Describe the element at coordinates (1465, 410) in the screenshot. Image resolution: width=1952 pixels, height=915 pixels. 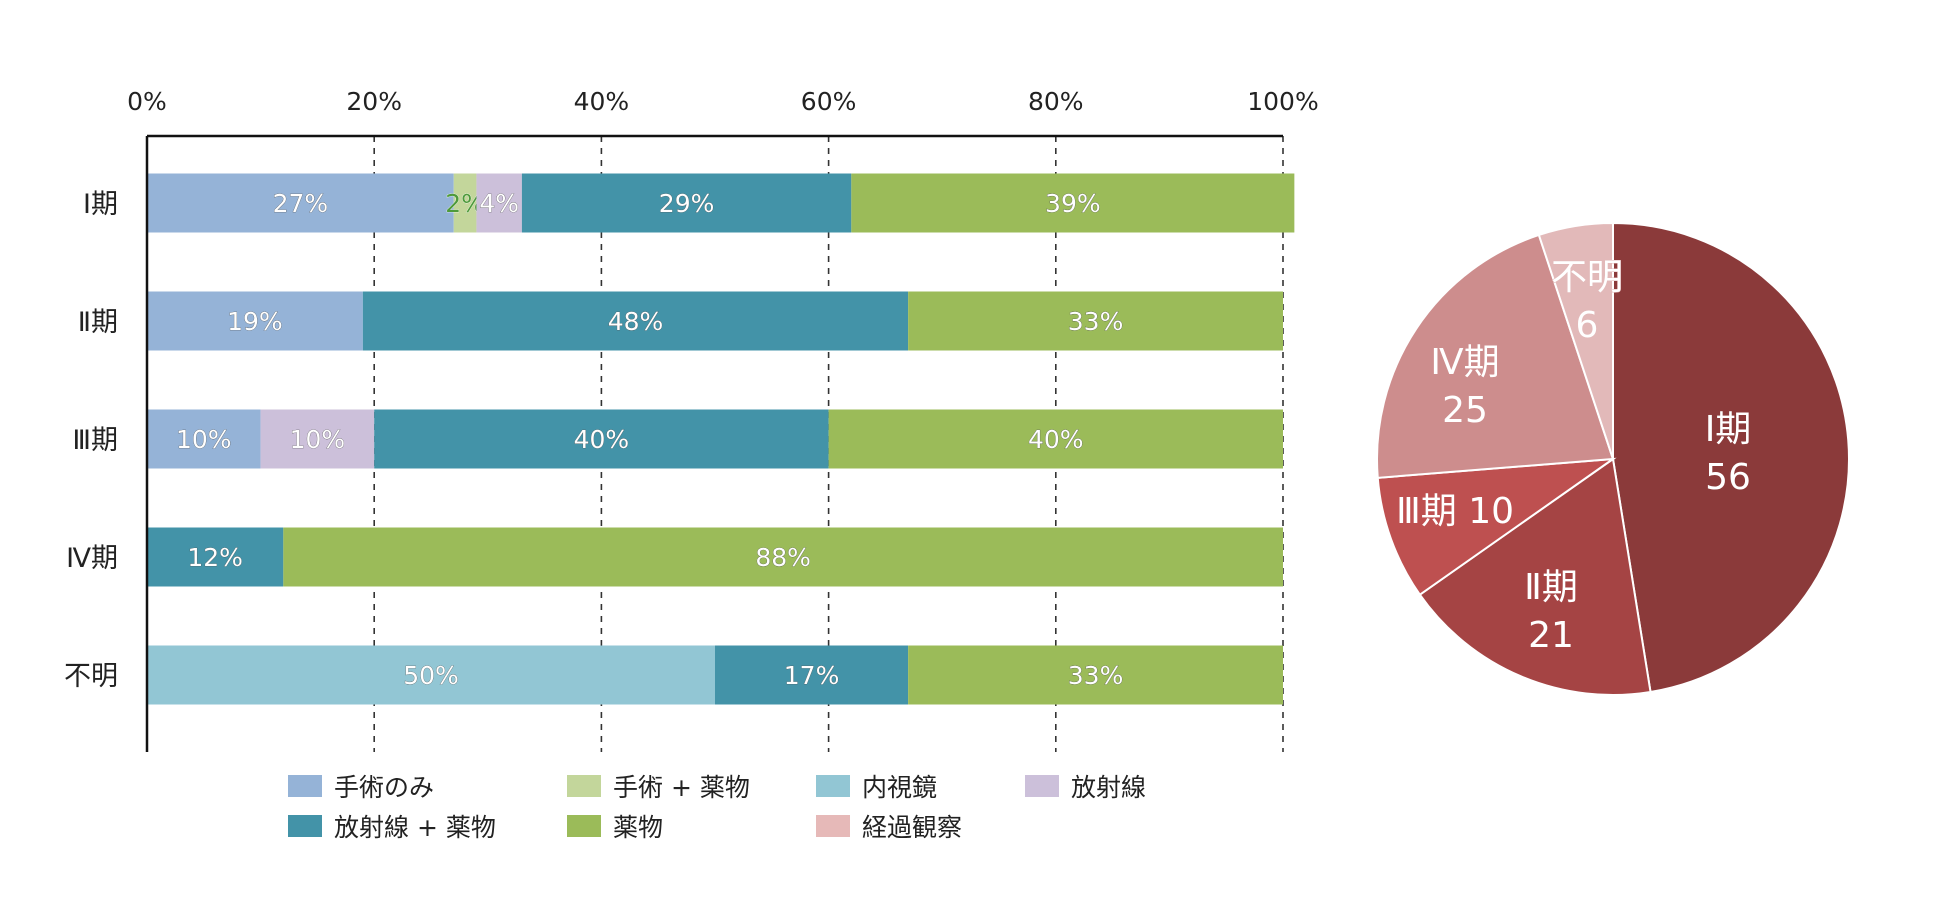
I see `pie-slice-label: 25` at that location.